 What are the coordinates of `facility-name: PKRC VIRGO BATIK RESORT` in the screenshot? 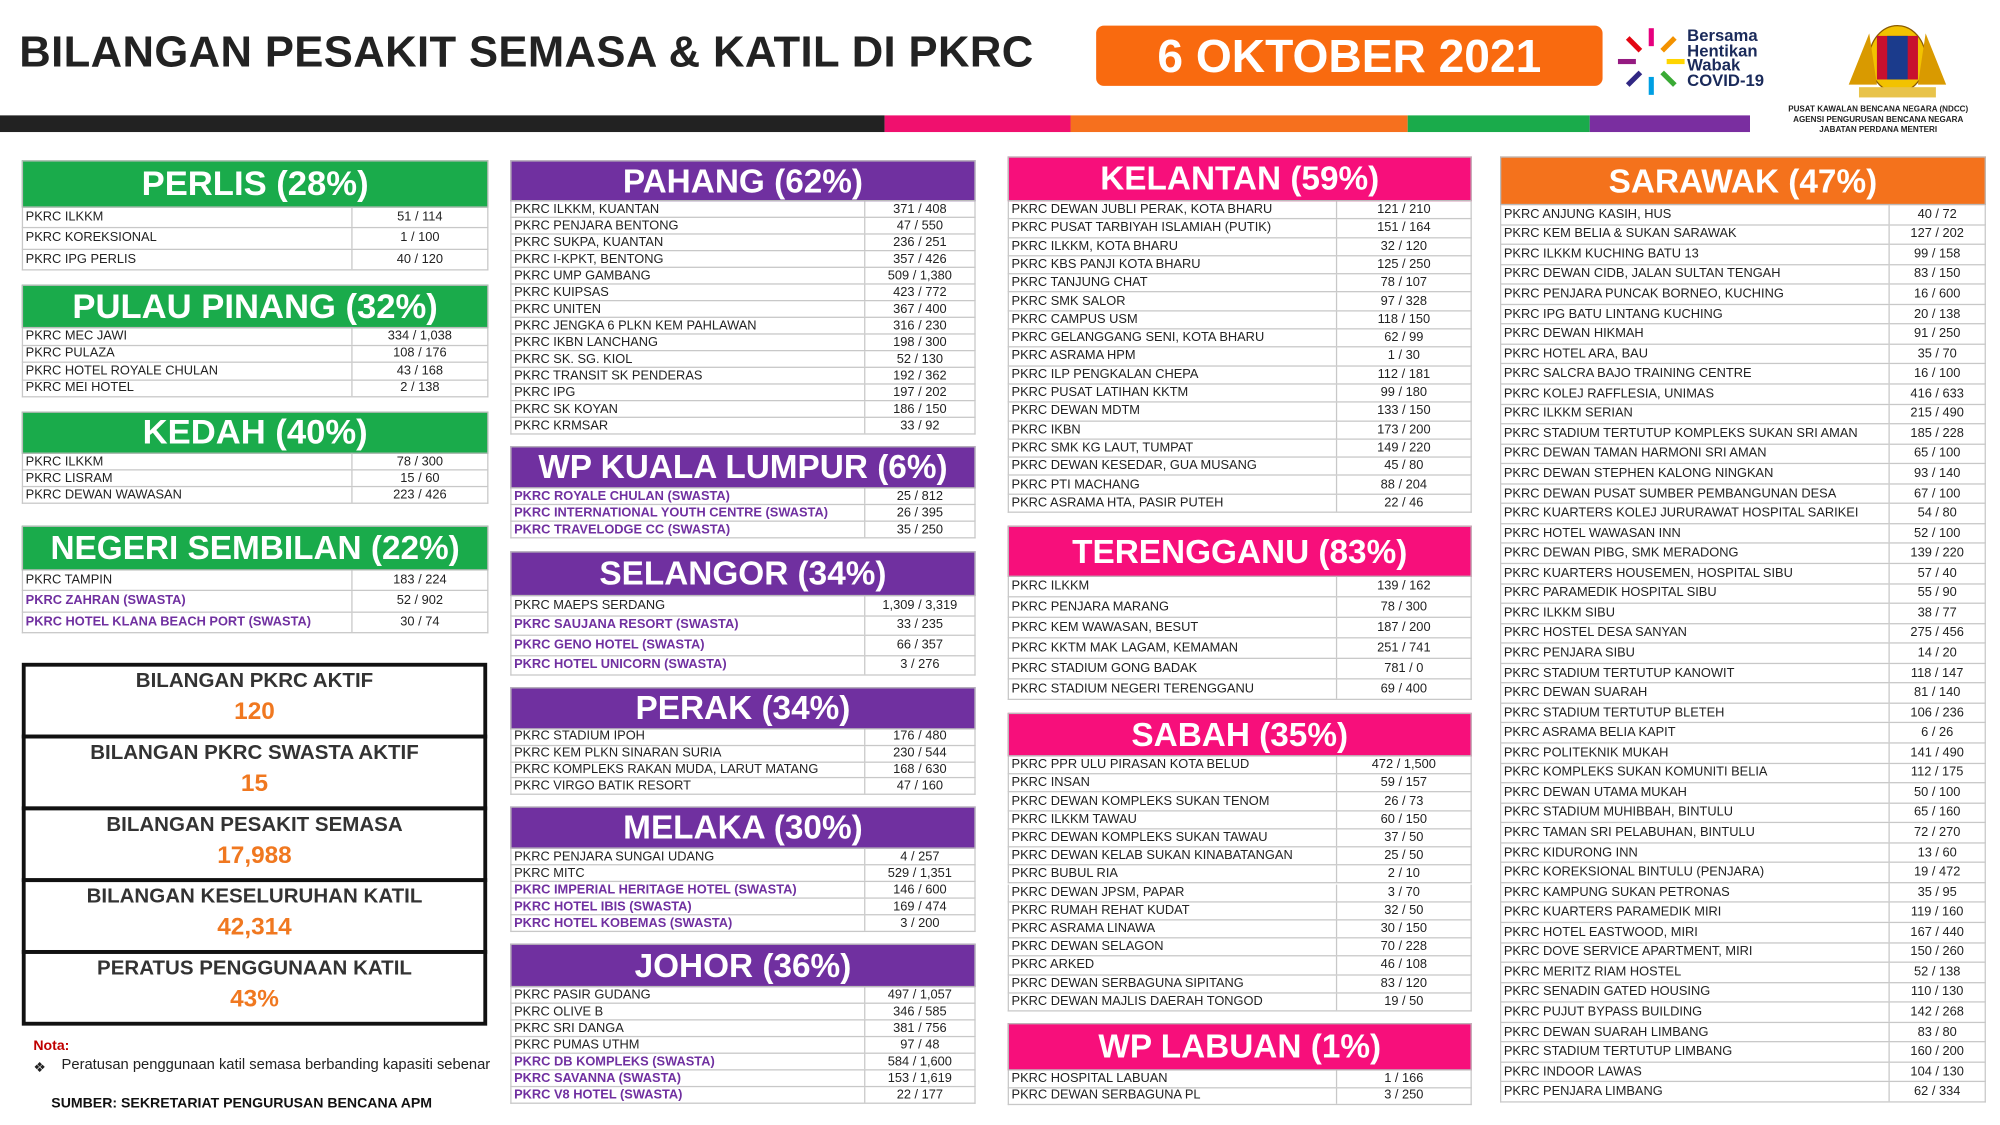 It's located at (603, 786).